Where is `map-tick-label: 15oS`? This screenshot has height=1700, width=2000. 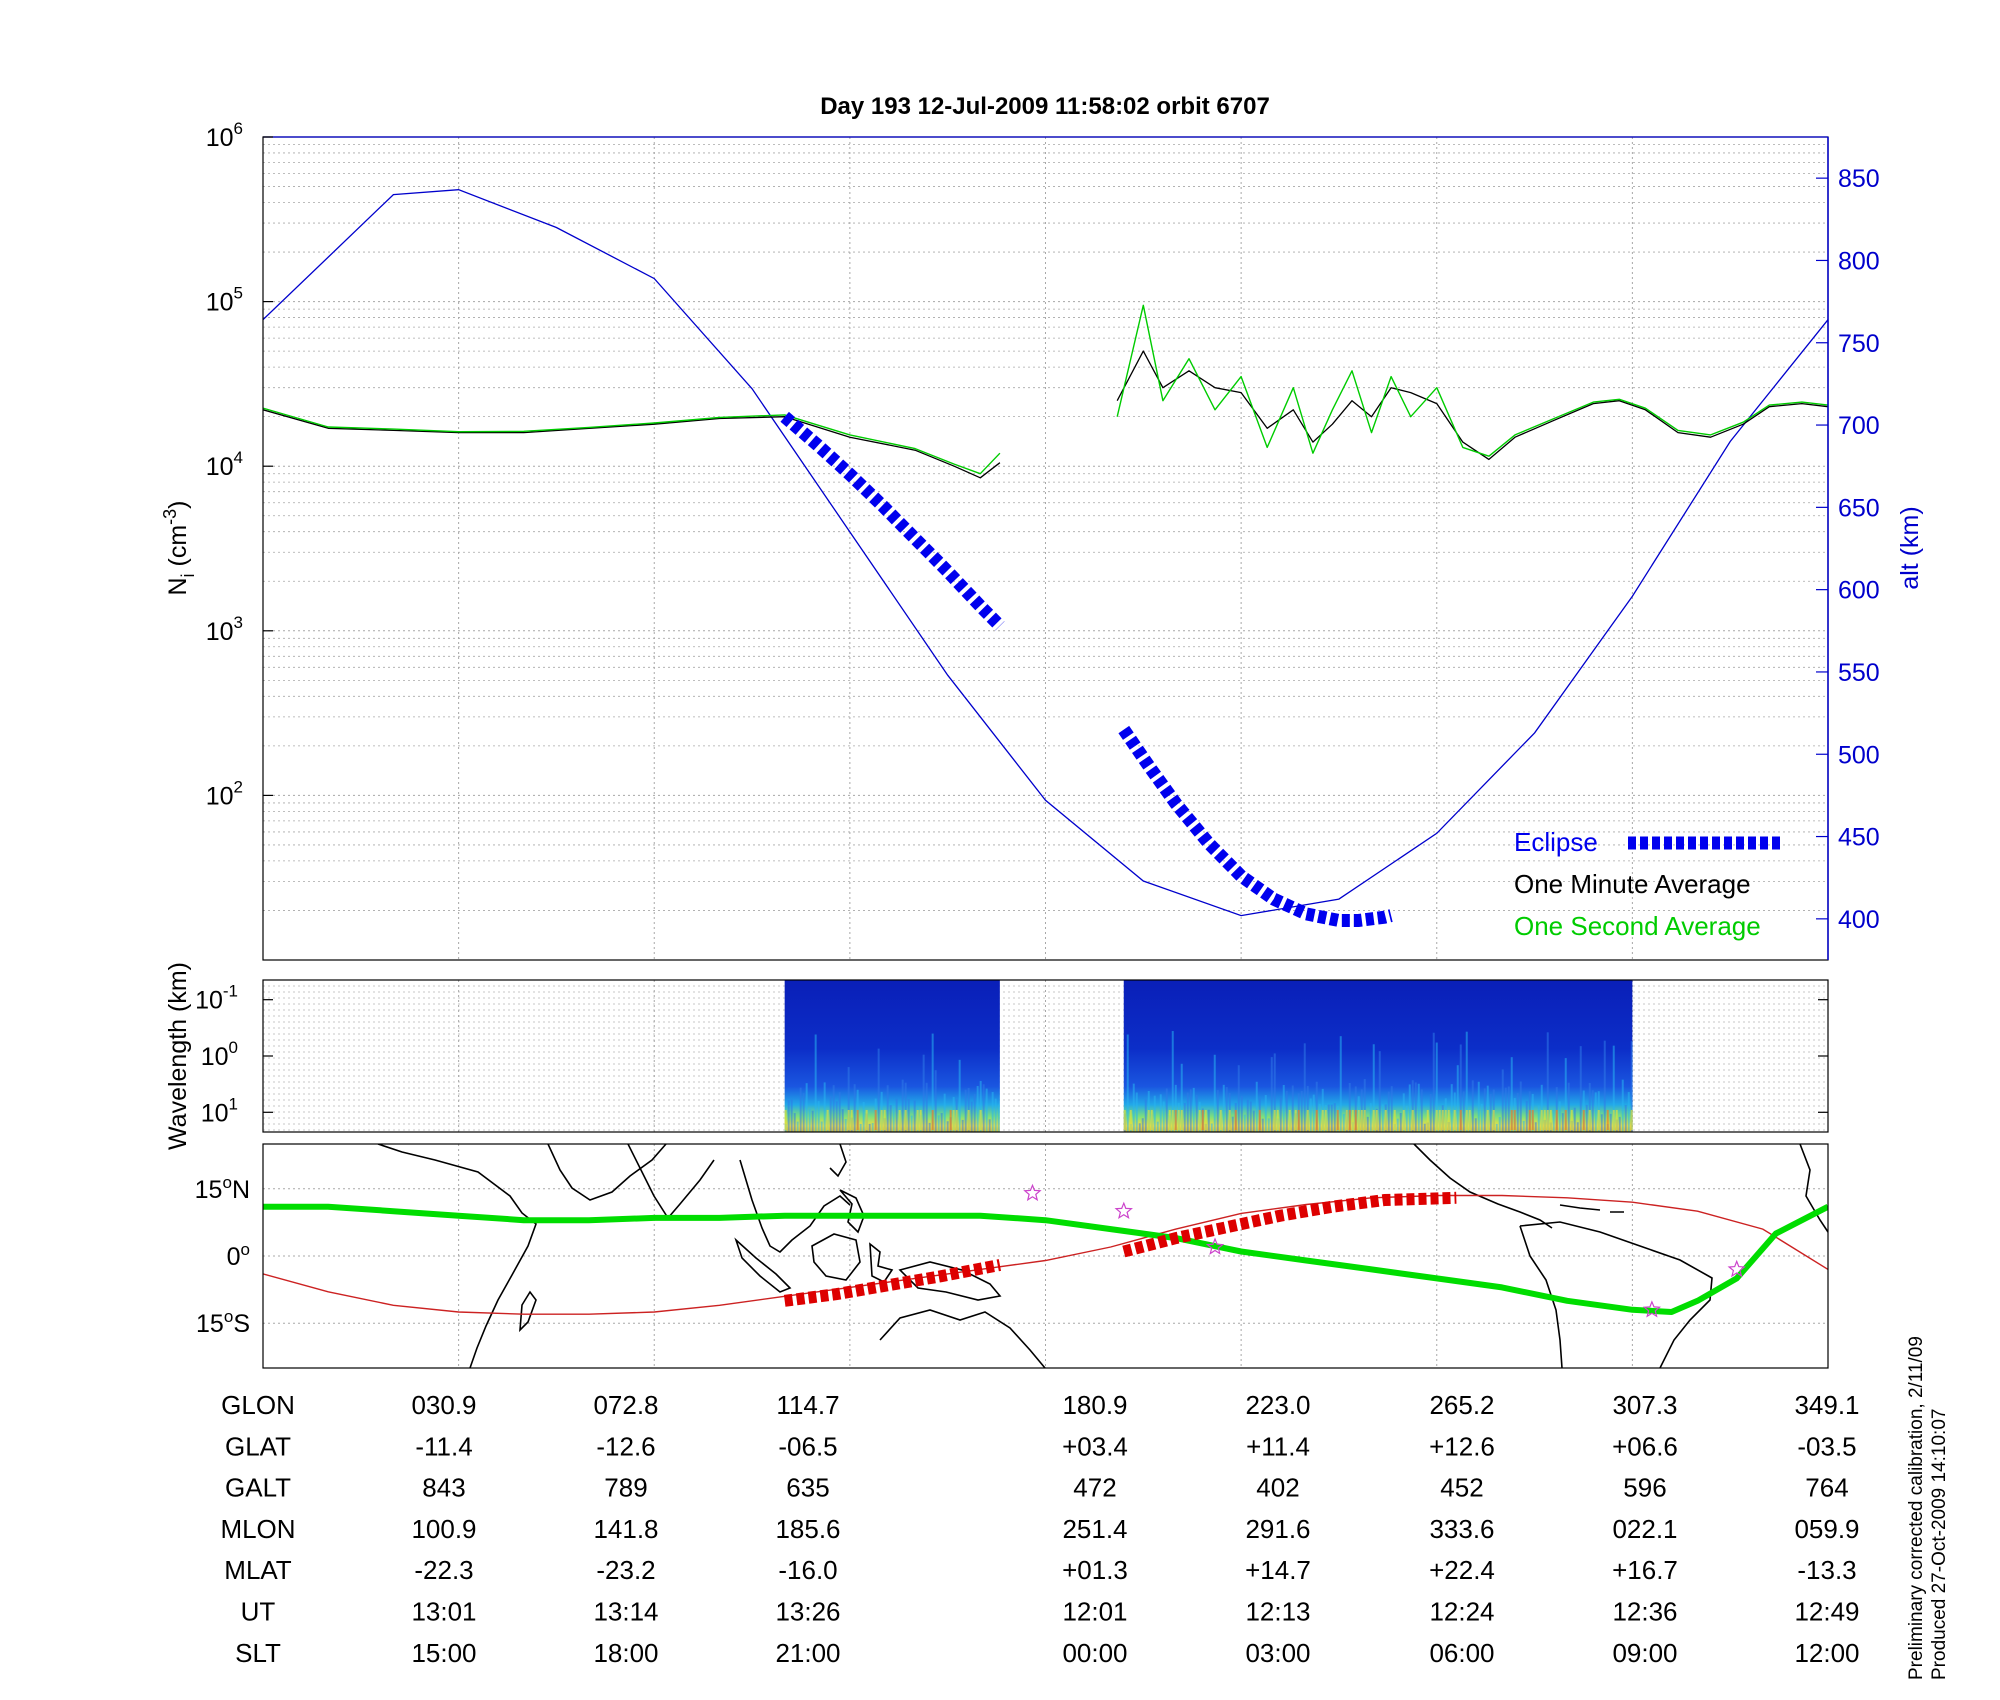
map-tick-label: 15oS is located at coordinates (223, 1322).